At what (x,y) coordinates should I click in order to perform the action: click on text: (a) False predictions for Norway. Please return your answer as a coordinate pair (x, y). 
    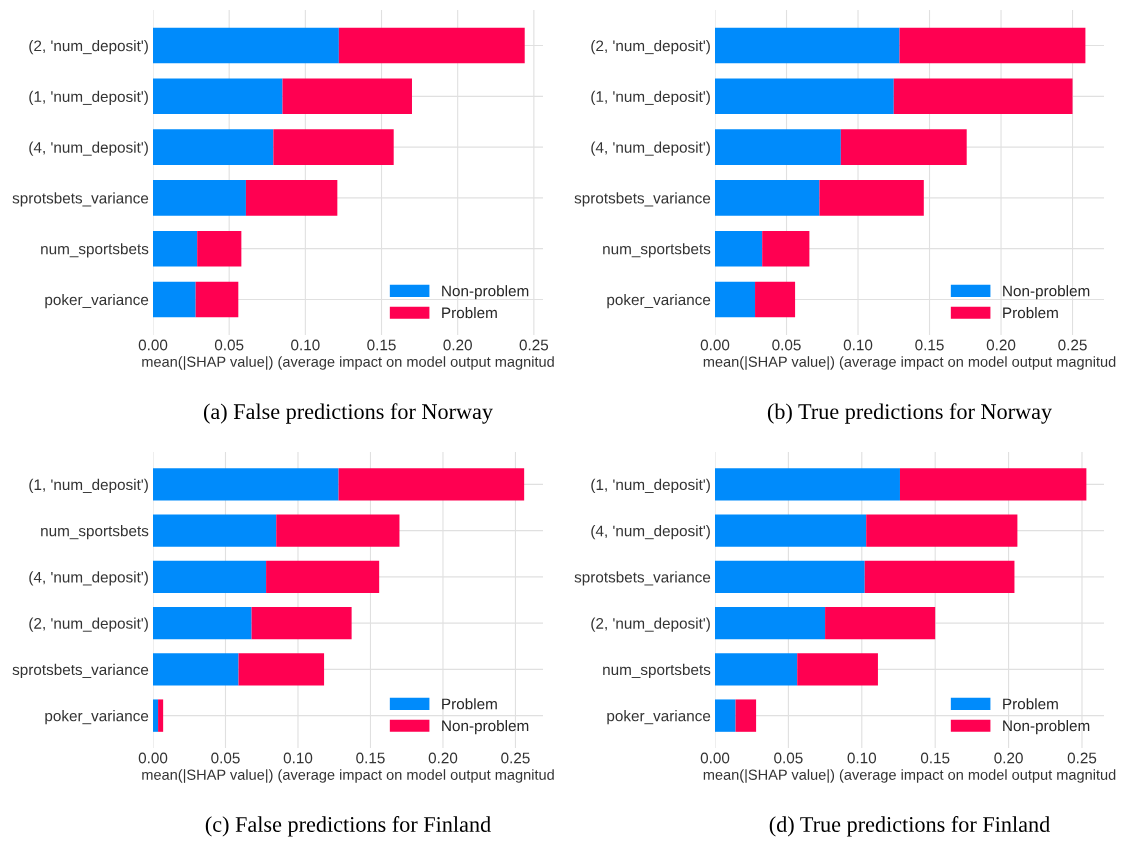
    Looking at the image, I should click on (348, 413).